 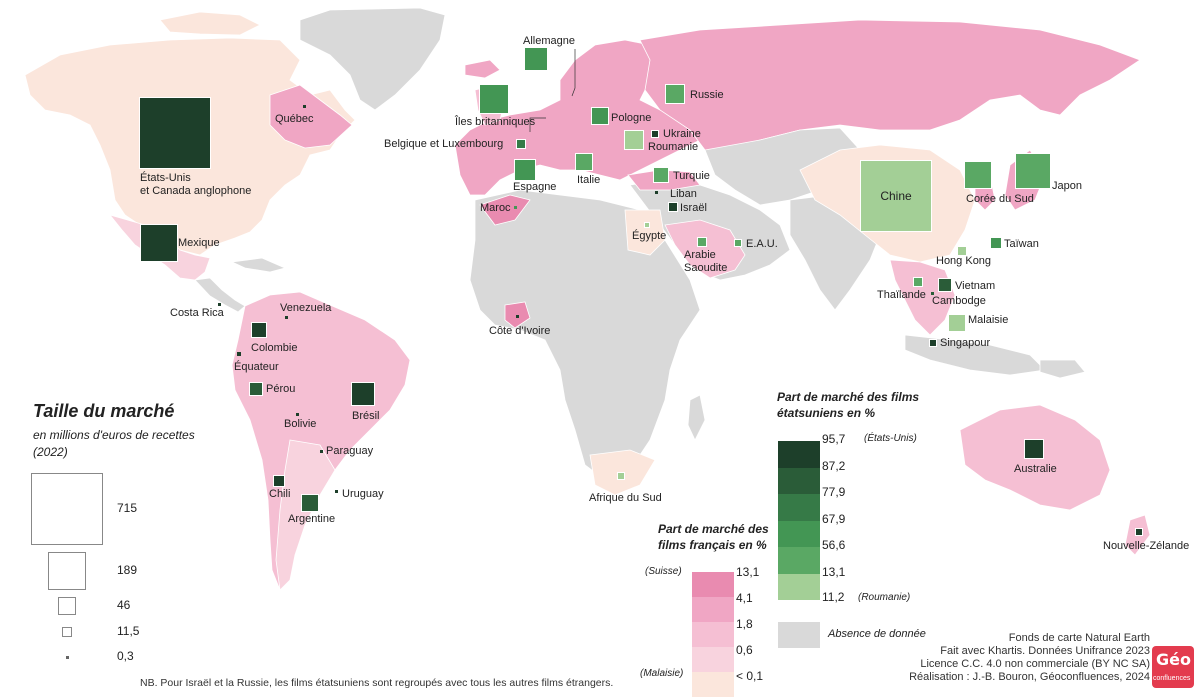 I want to click on country-russia, so click(x=890, y=85).